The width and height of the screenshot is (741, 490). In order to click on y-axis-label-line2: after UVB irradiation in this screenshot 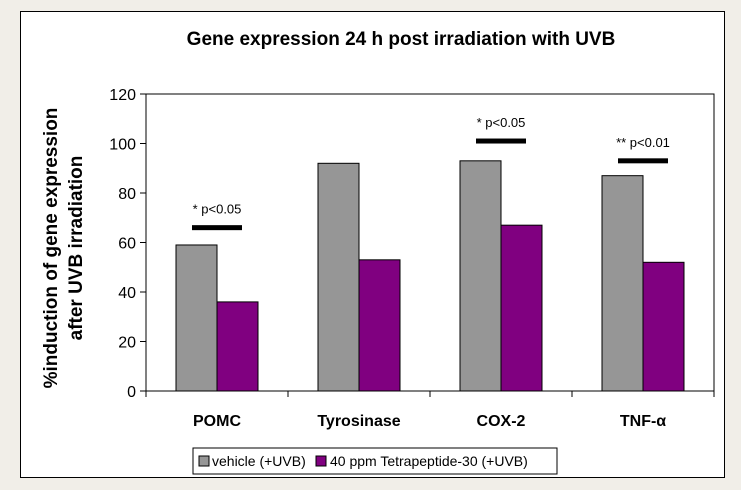, I will do `click(76, 248)`.